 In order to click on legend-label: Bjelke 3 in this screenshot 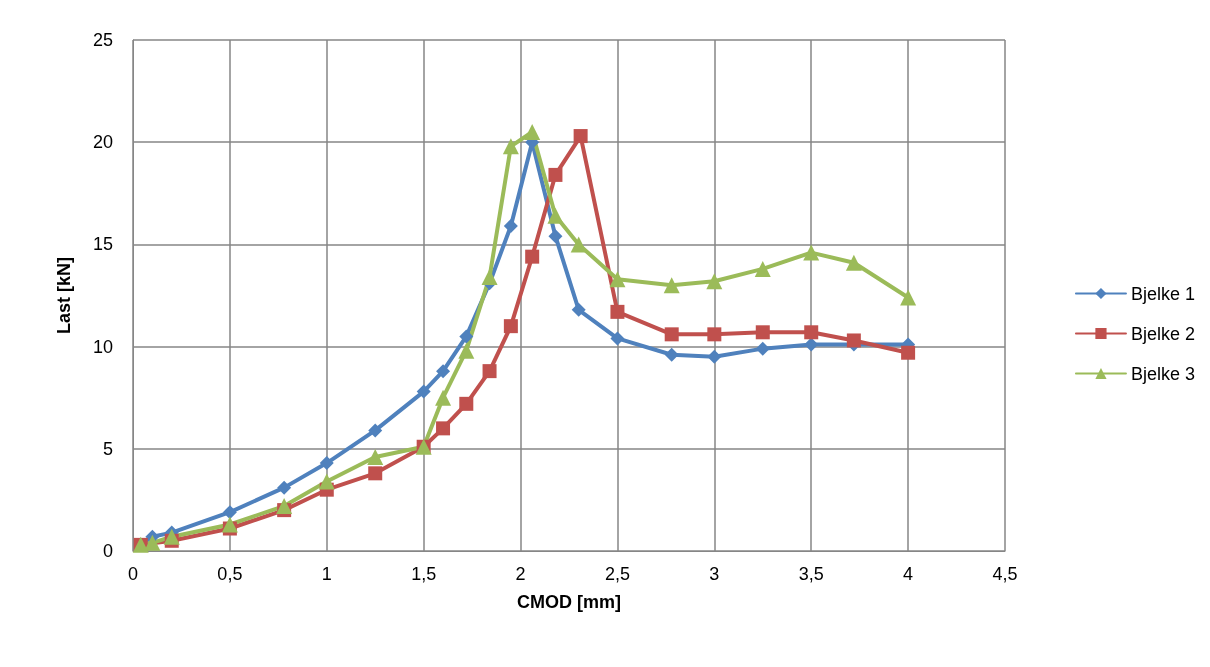, I will do `click(1163, 373)`.